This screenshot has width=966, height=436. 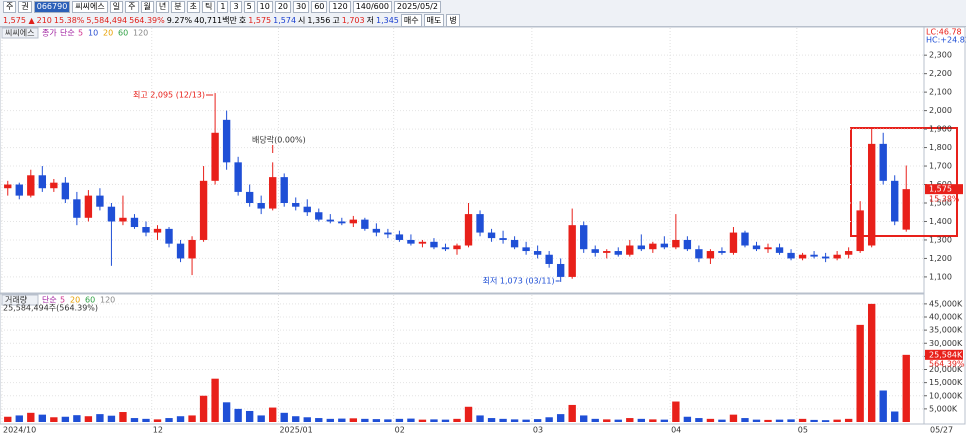 What do you see at coordinates (90, 7) in the screenshot?
I see `toolbar-item: 씨씨에스` at bounding box center [90, 7].